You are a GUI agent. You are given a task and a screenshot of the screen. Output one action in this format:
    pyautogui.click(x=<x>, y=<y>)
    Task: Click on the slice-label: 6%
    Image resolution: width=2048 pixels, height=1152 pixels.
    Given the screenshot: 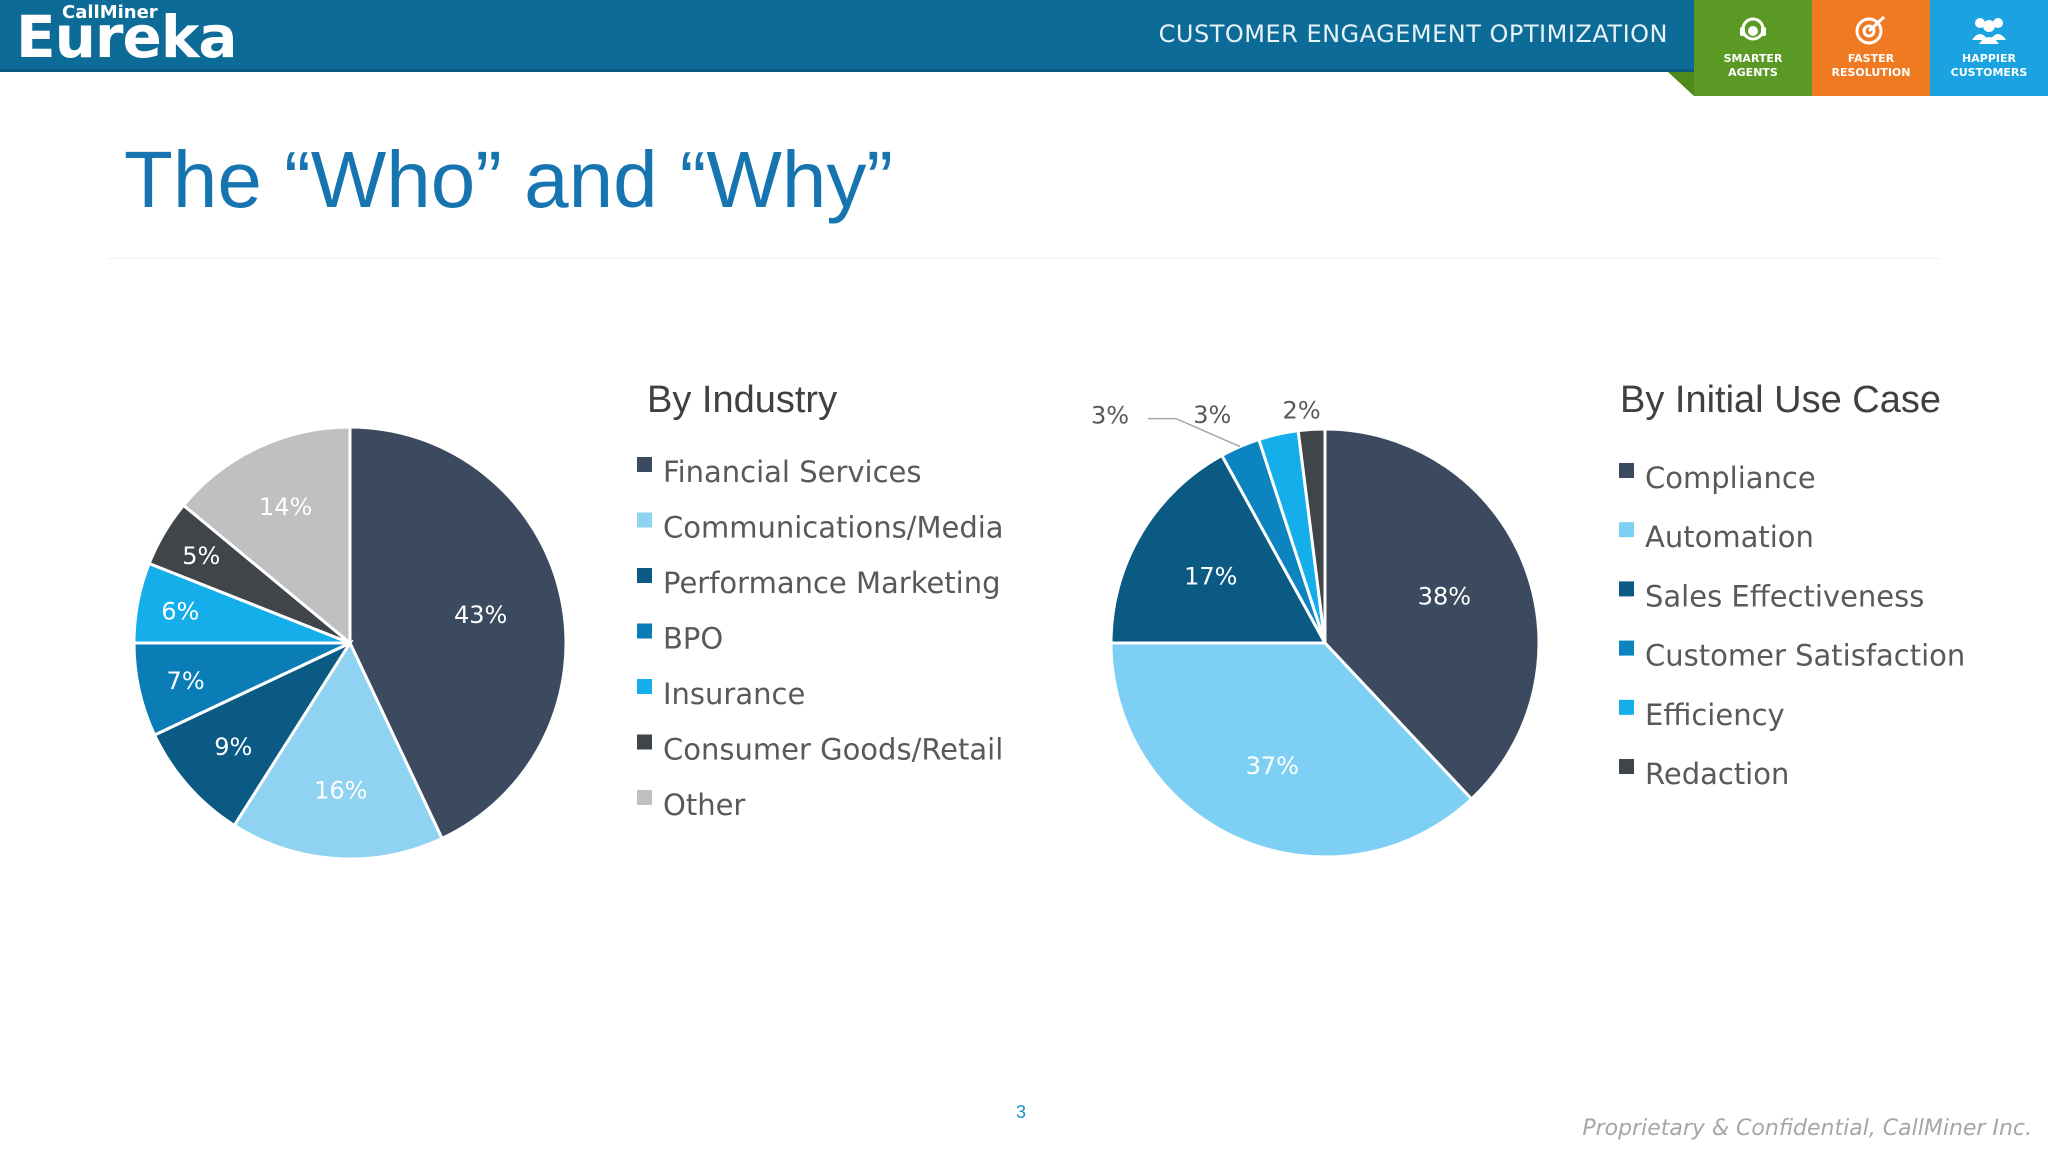 What is the action you would take?
    pyautogui.click(x=180, y=612)
    